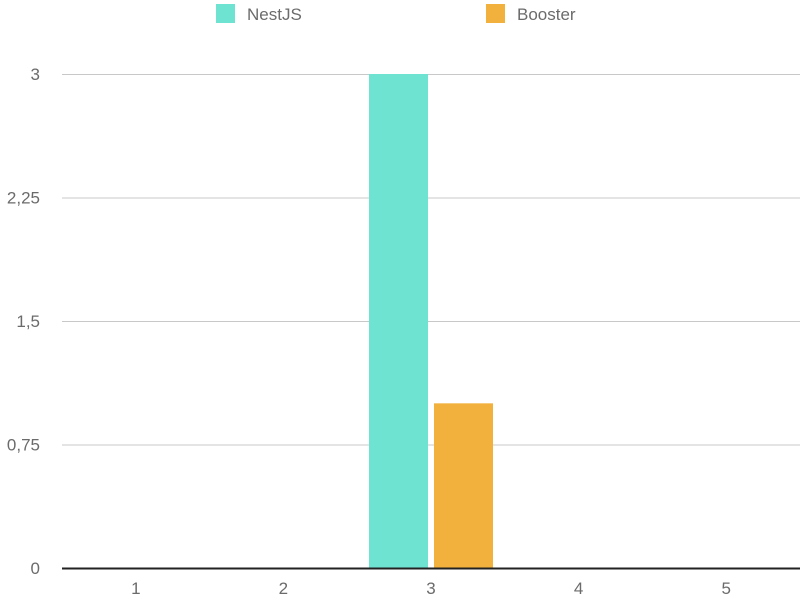 The image size is (800, 600). What do you see at coordinates (283, 588) in the screenshot?
I see `x-tick-label: 2` at bounding box center [283, 588].